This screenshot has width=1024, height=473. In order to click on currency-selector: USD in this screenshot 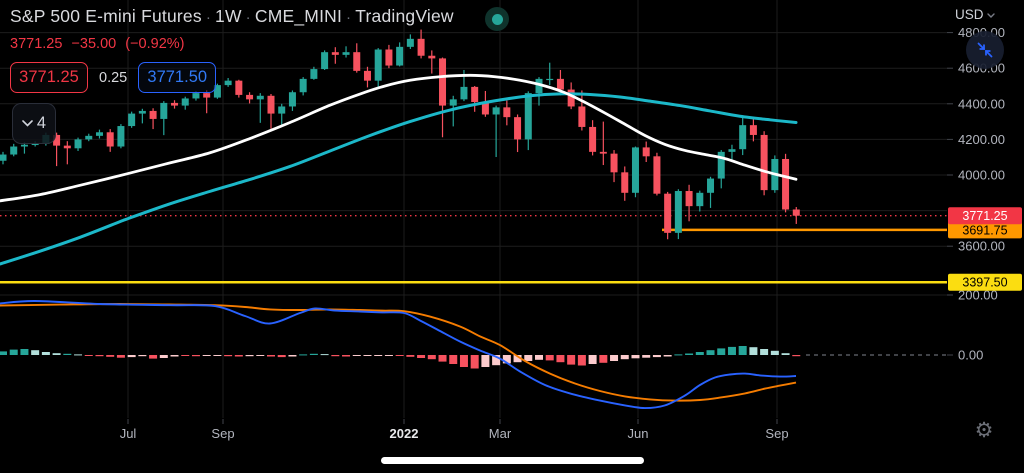, I will do `click(975, 14)`.